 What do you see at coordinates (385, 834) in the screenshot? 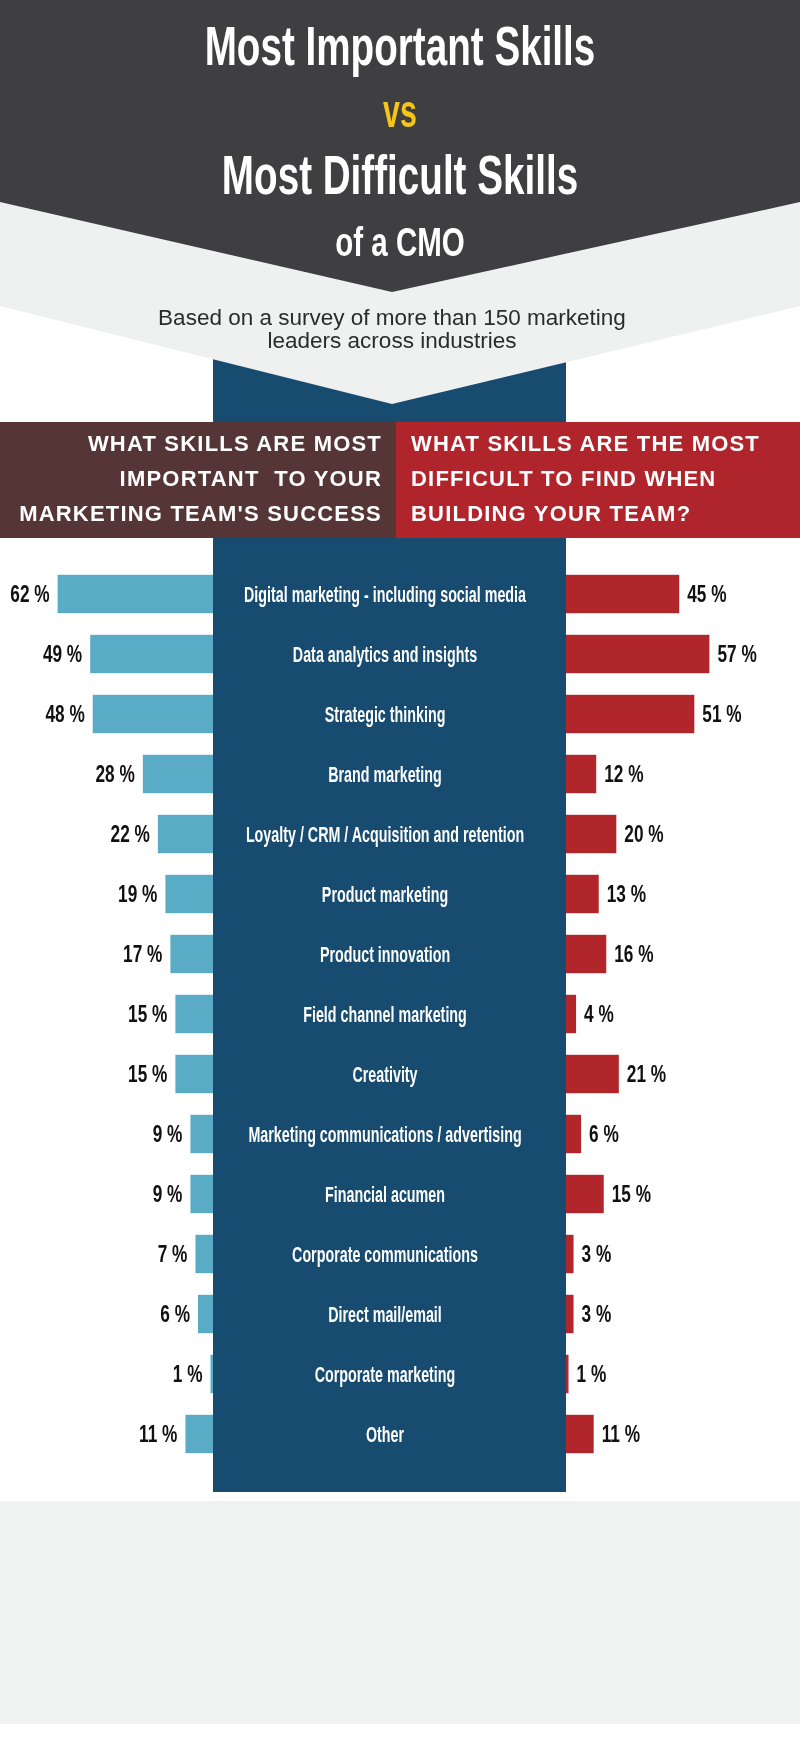
I see `y-tick-label: Loyalty / CRM / Acquisition and retention` at bounding box center [385, 834].